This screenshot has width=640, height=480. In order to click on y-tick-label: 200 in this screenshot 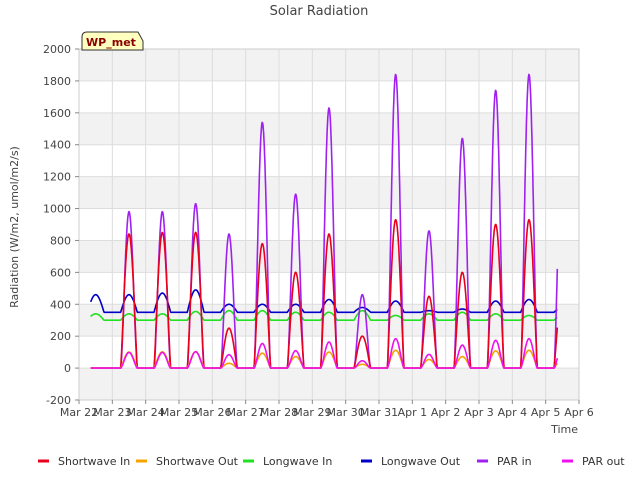, I will do `click(60, 336)`.